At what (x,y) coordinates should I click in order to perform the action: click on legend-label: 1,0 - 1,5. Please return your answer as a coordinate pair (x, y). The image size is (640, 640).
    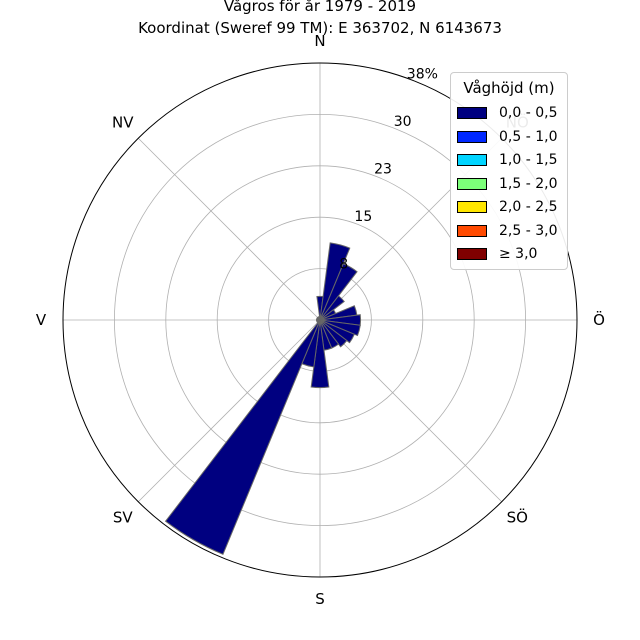
    Looking at the image, I should click on (528, 160).